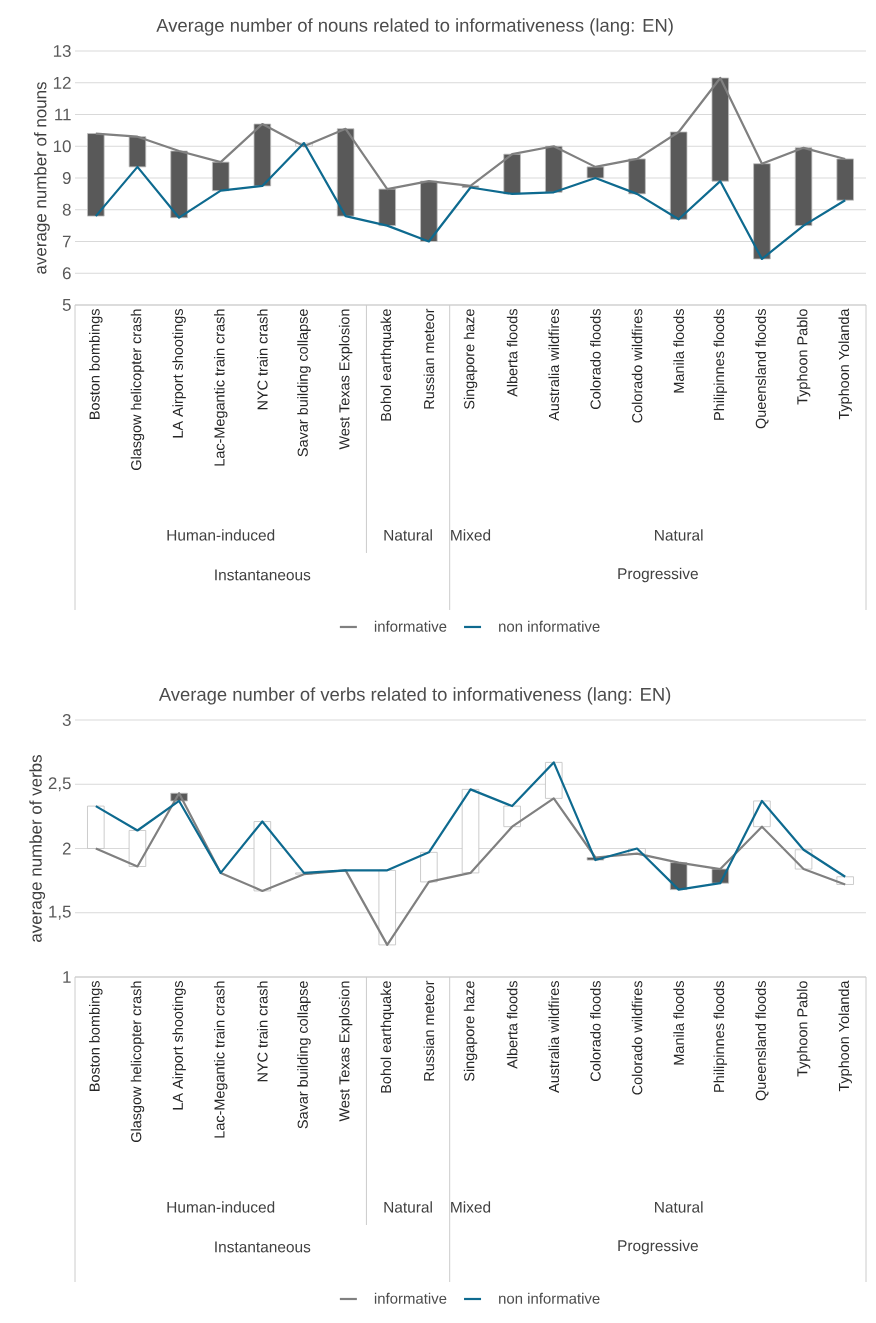 This screenshot has width=876, height=1323. Describe the element at coordinates (66, 720) in the screenshot. I see `y-tick-label: 3` at that location.